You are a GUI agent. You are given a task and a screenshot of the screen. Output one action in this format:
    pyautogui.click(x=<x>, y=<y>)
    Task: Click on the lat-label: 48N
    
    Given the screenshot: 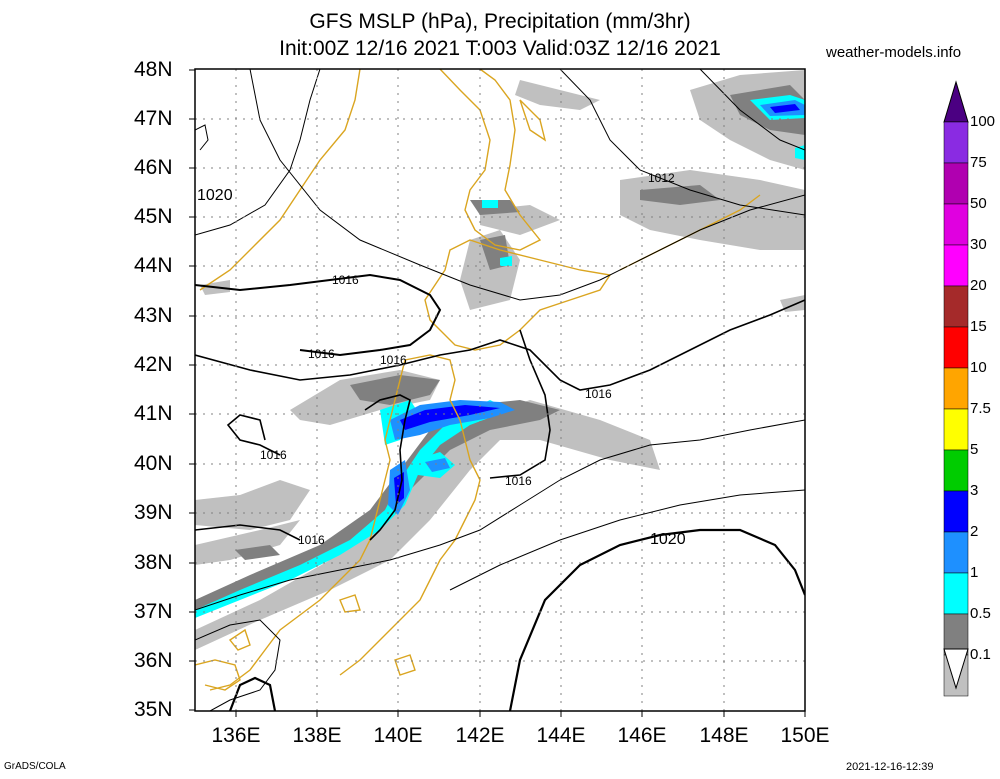 What is the action you would take?
    pyautogui.click(x=153, y=69)
    